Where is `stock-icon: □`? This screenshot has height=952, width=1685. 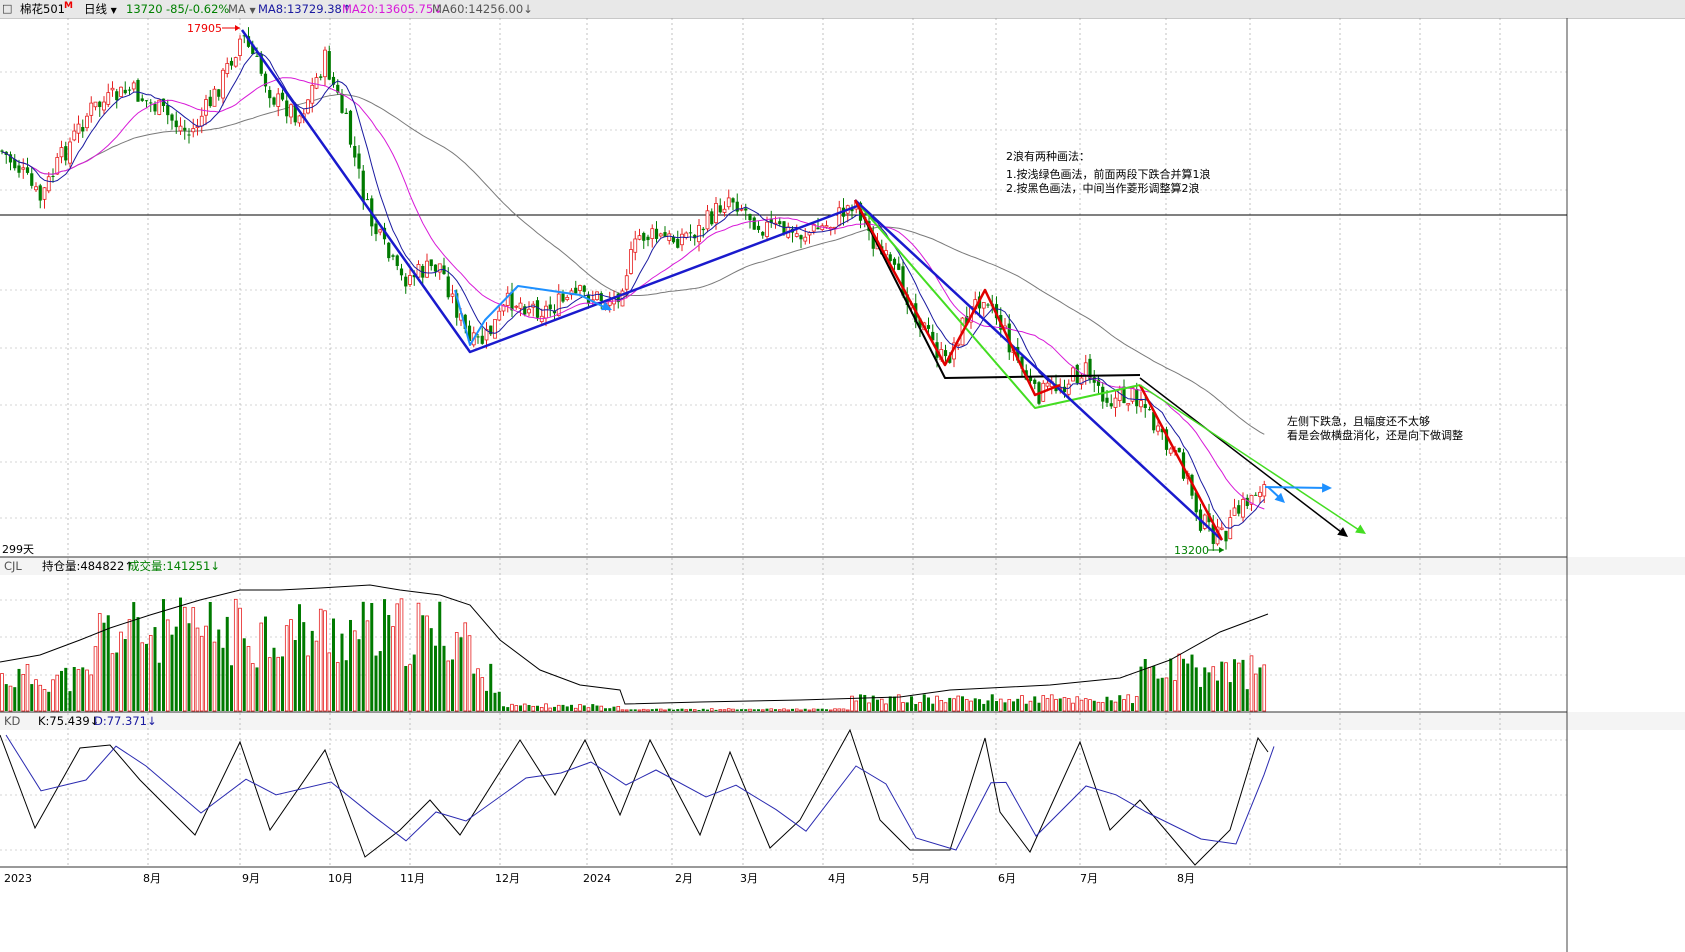
stock-icon: □ is located at coordinates (7, 8).